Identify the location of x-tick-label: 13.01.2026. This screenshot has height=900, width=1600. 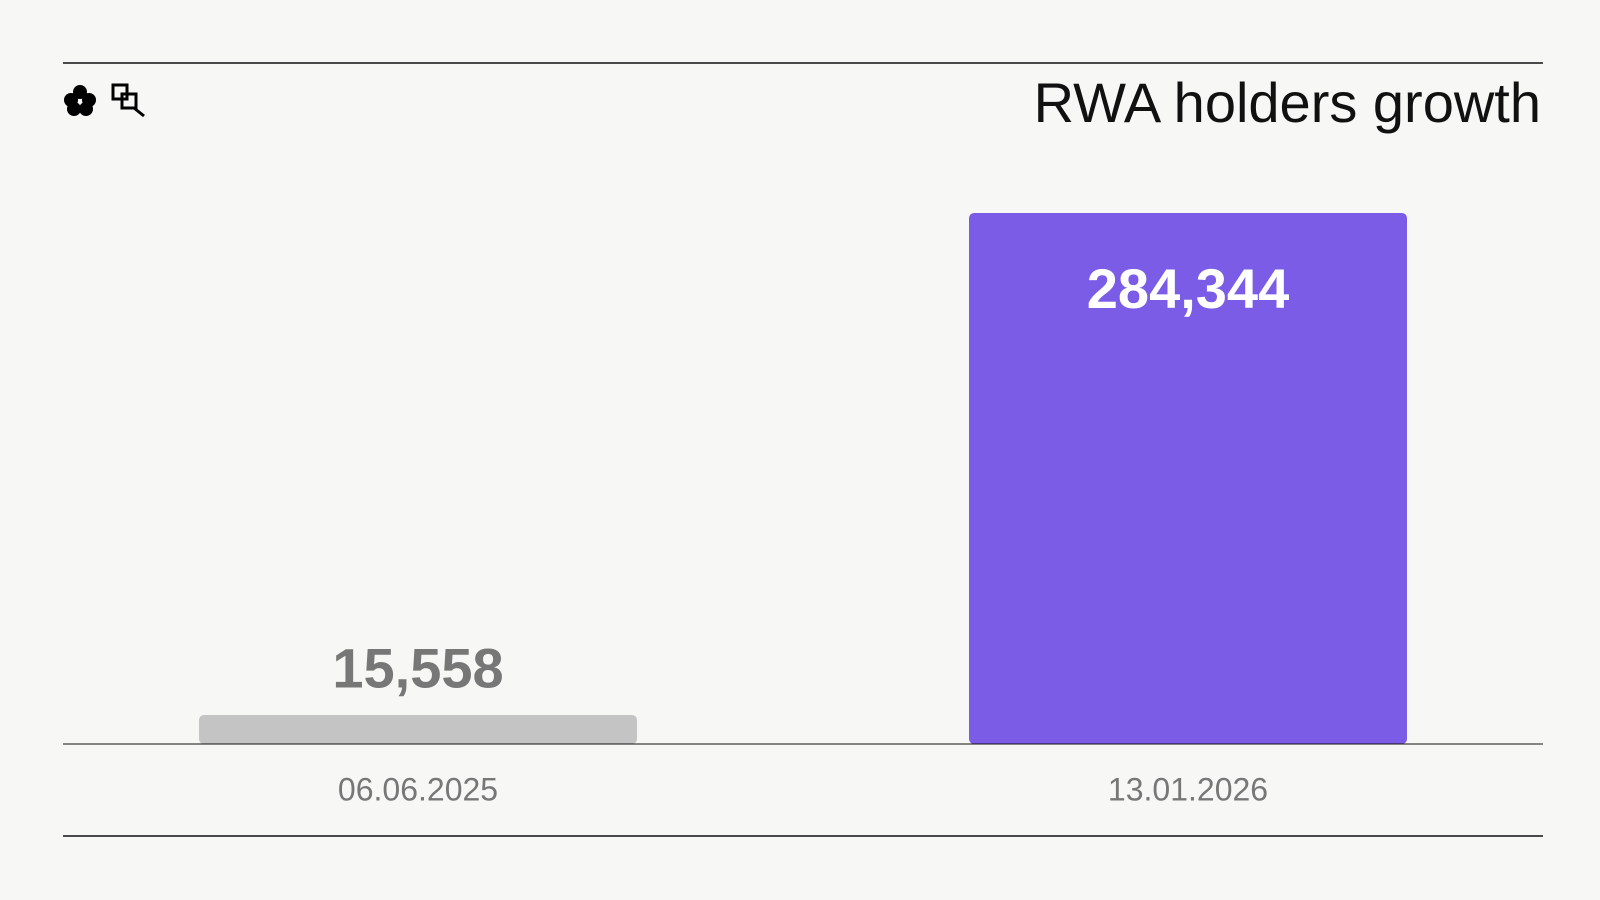
(1188, 789).